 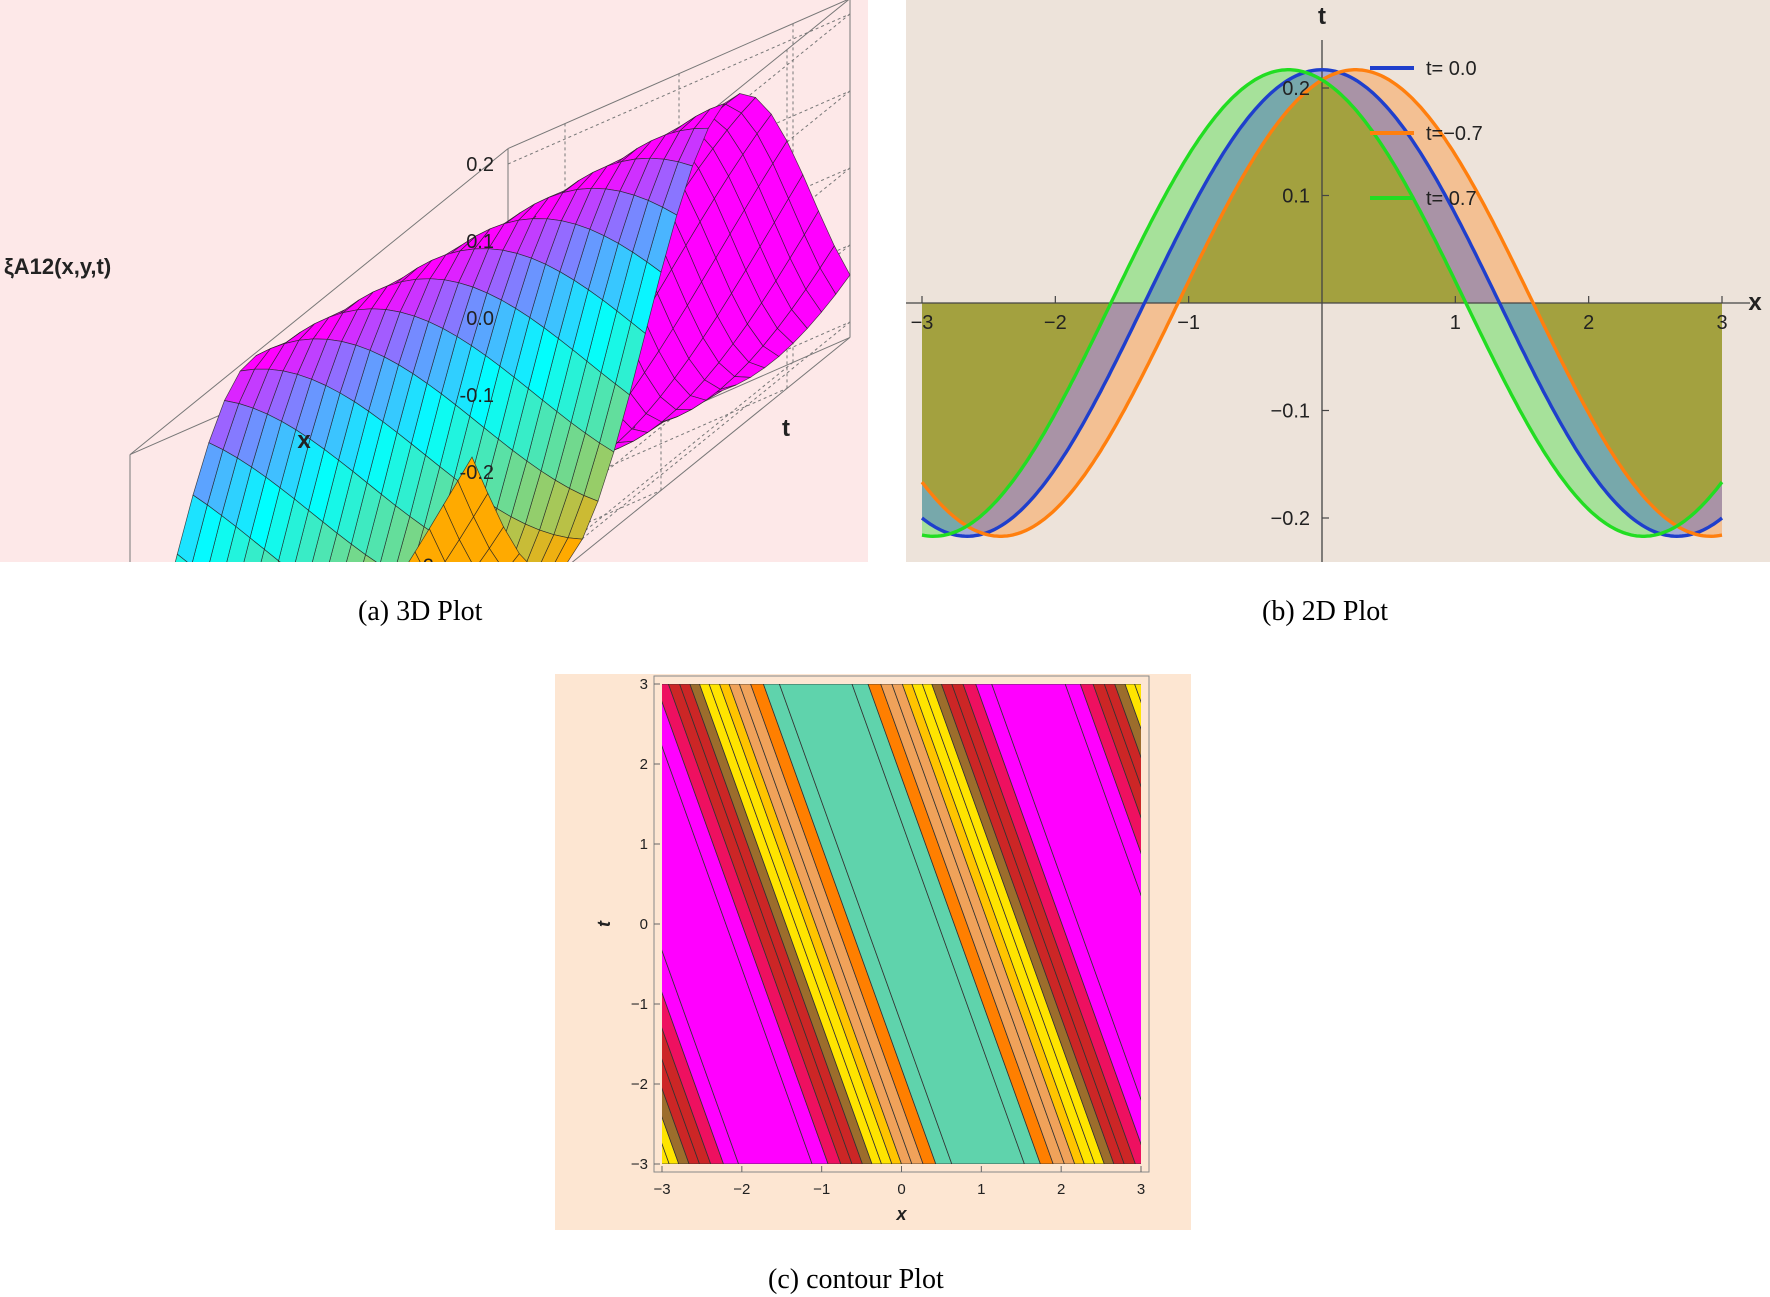 I want to click on y-tick-label: −0.1, so click(x=1290, y=412).